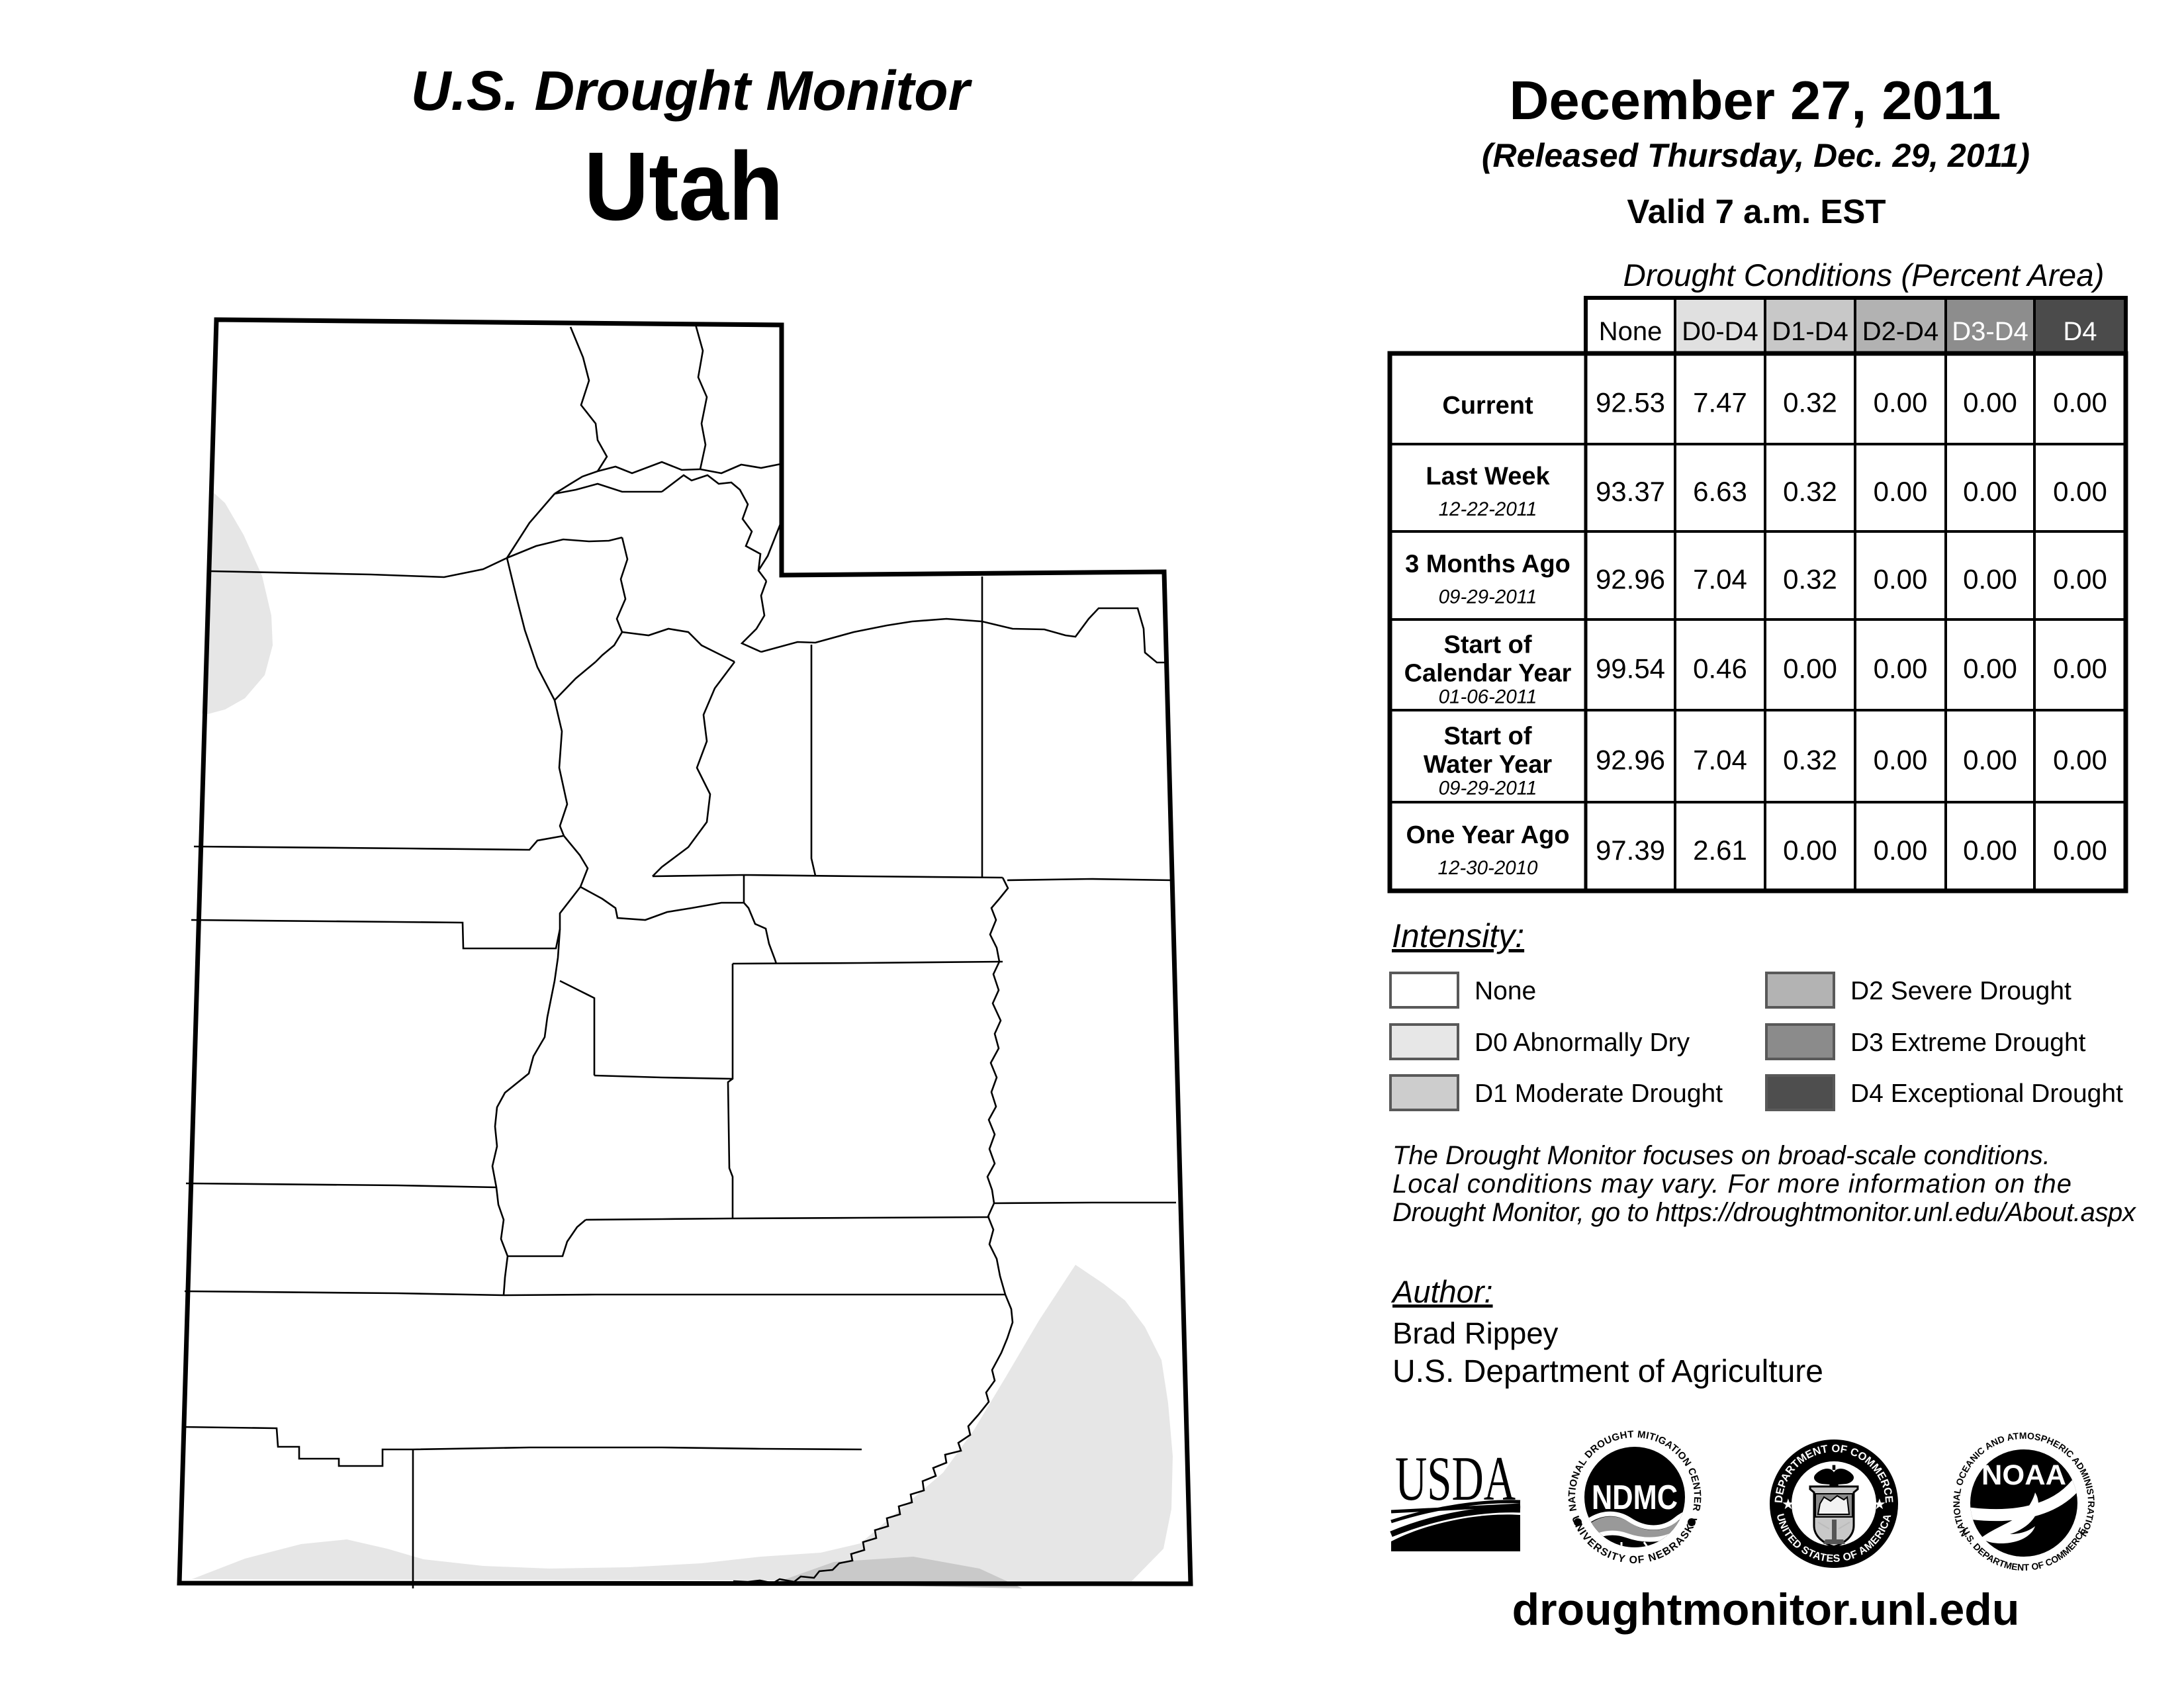 This screenshot has height=1691, width=2184. I want to click on svg-text: D3 Extreme Drought, so click(1968, 1042).